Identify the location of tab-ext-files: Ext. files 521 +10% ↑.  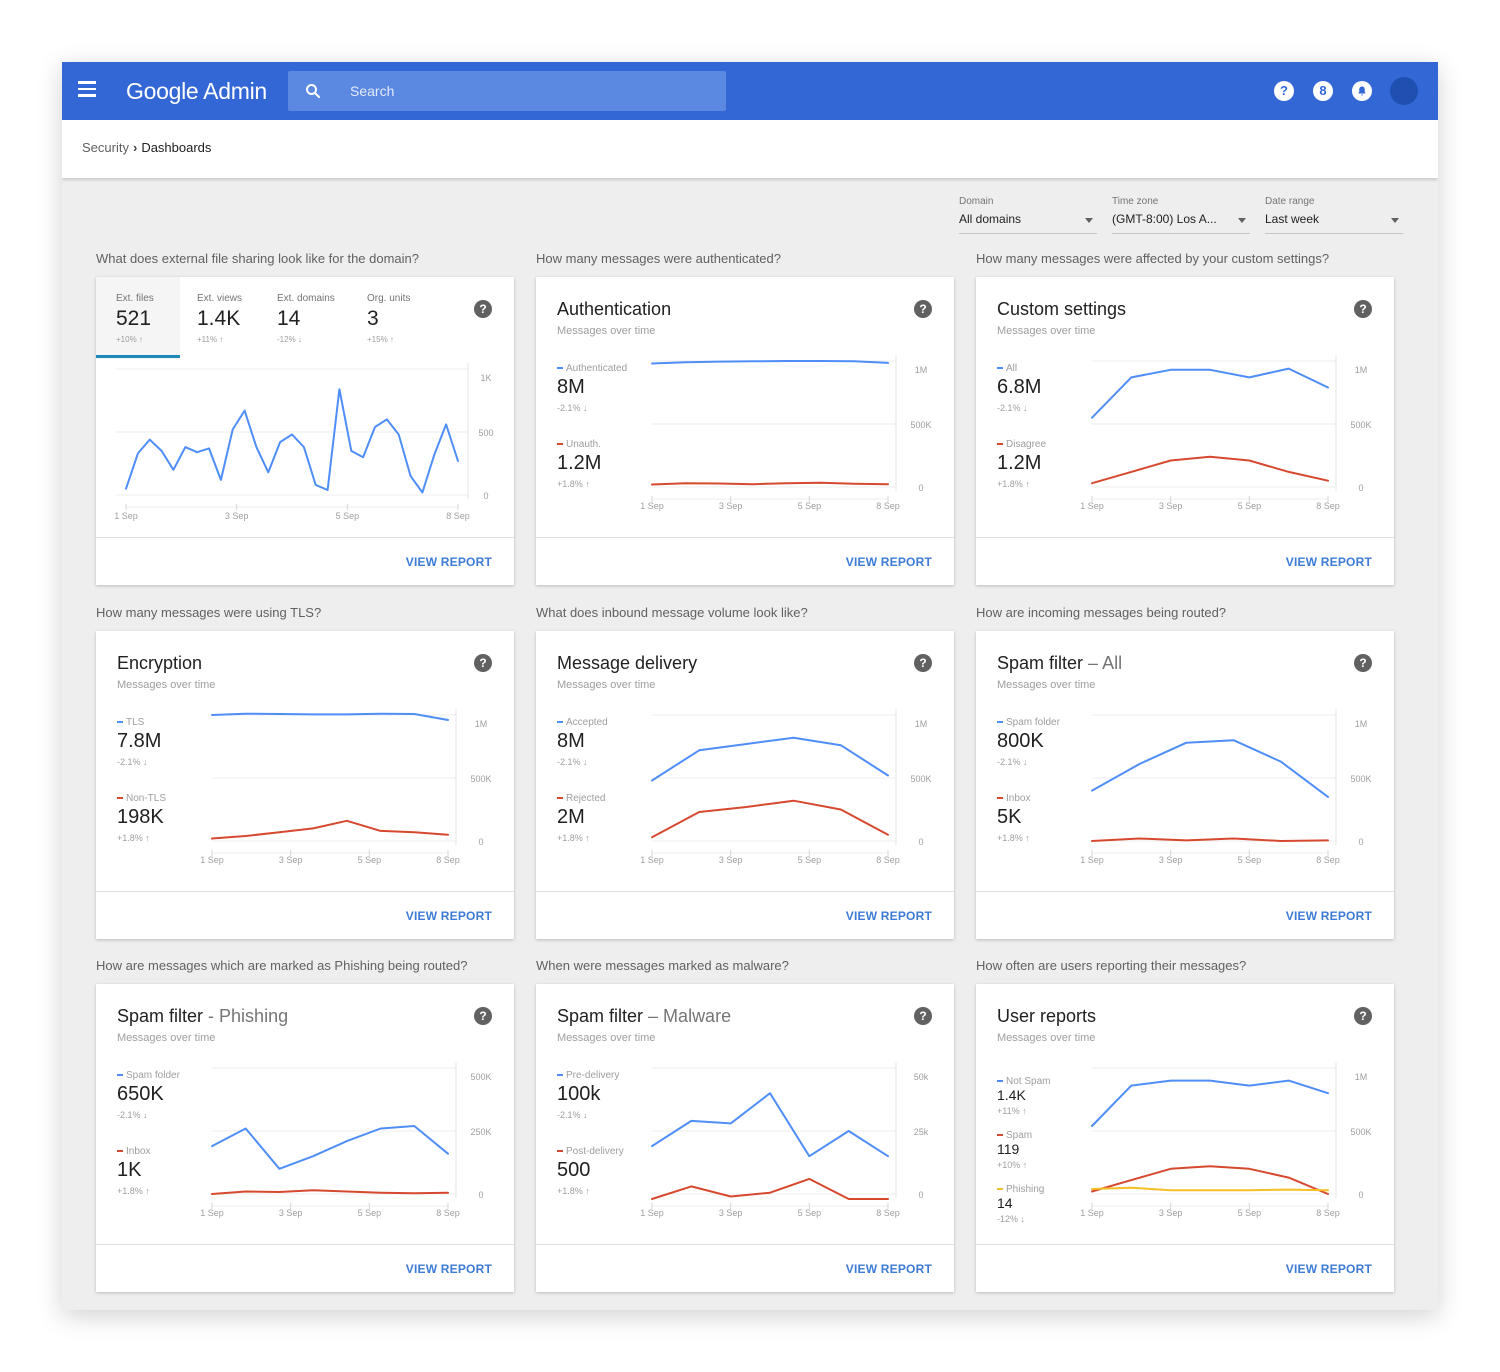
(138, 318).